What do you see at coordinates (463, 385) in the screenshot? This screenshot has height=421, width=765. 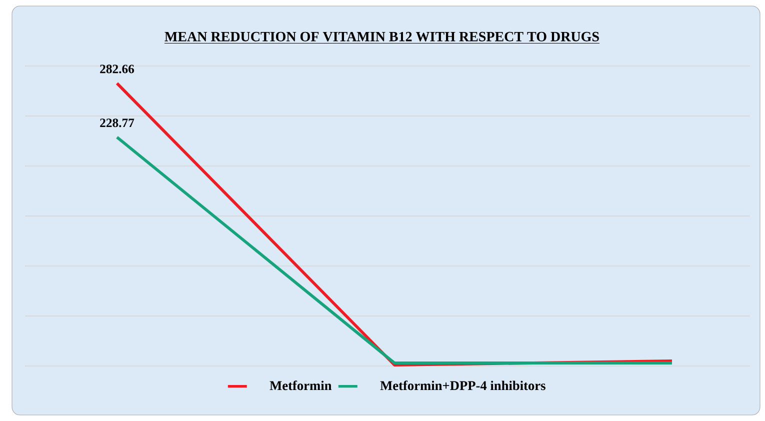 I see `legend-label: Metformin+DPP-4 inhibitors` at bounding box center [463, 385].